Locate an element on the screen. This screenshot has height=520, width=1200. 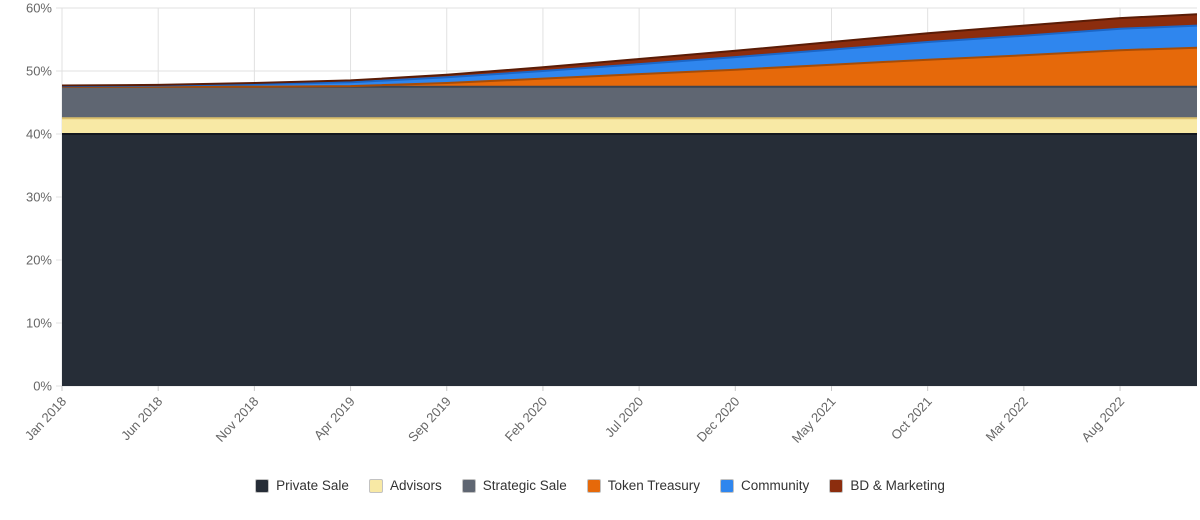
legend-item-community: Community is located at coordinates (764, 485).